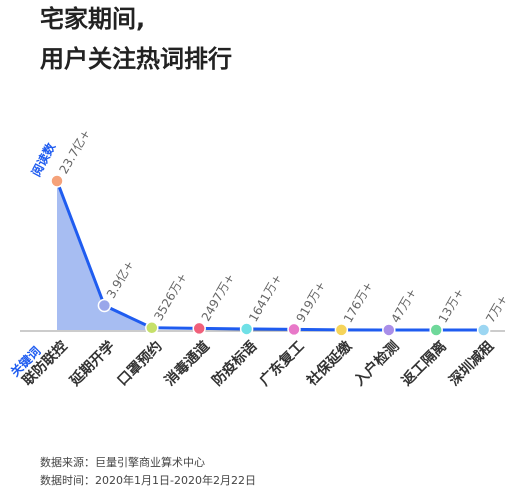  Describe the element at coordinates (92, 364) in the screenshot. I see `x-tick-label: 延期开学` at that location.